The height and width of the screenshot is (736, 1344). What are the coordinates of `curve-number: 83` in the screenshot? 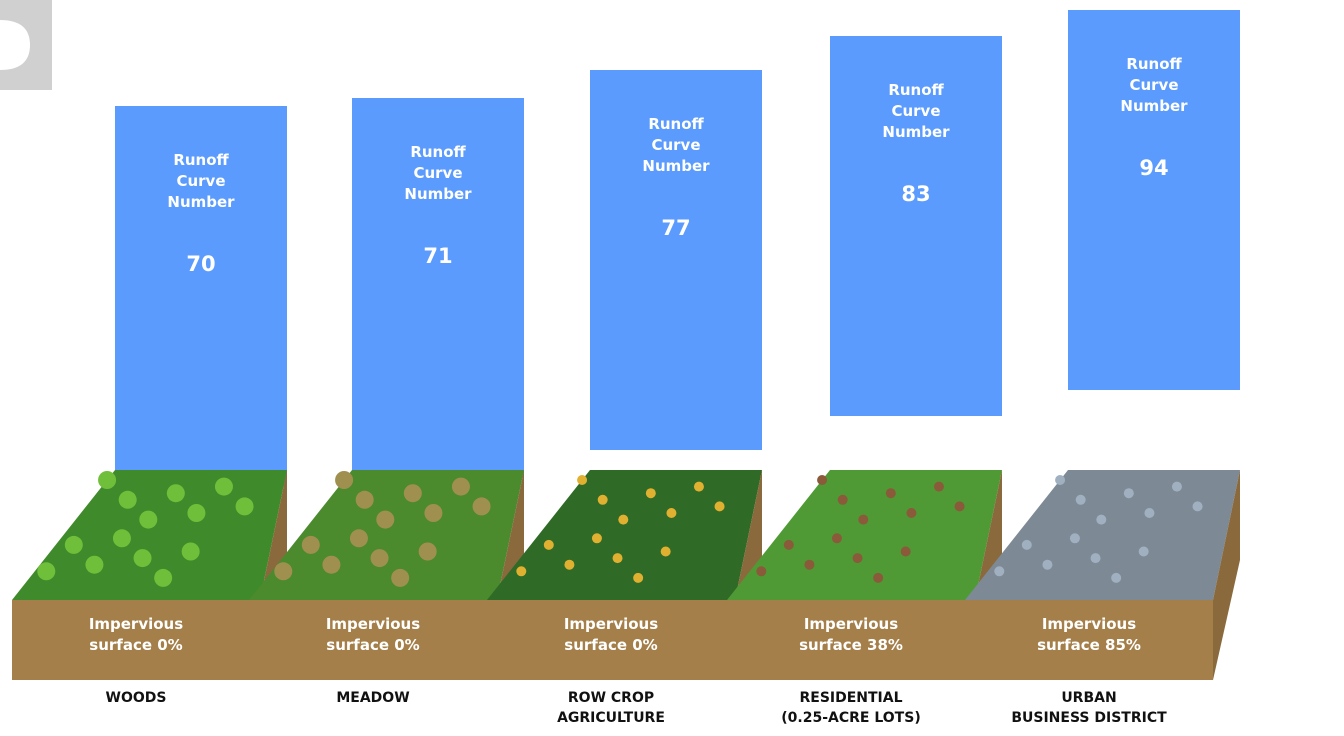 It's located at (916, 194).